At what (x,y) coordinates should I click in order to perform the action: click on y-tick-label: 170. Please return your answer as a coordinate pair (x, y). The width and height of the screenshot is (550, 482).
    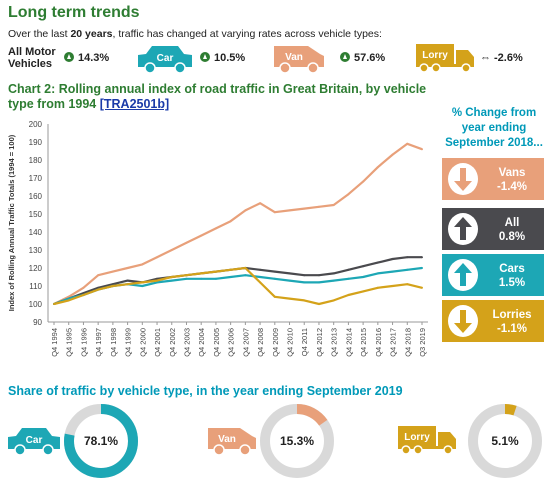
    Looking at the image, I should click on (36, 178).